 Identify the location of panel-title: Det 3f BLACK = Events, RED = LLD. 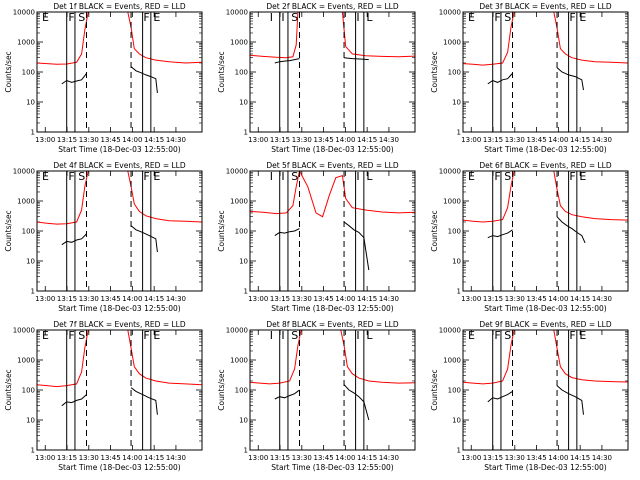
(545, 6).